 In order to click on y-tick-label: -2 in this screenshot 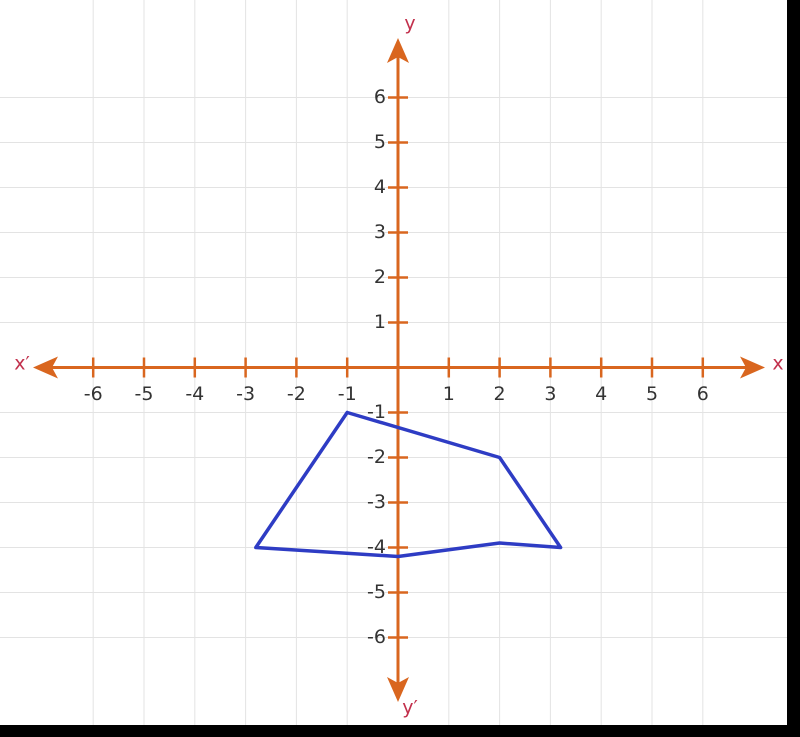, I will do `click(376, 457)`.